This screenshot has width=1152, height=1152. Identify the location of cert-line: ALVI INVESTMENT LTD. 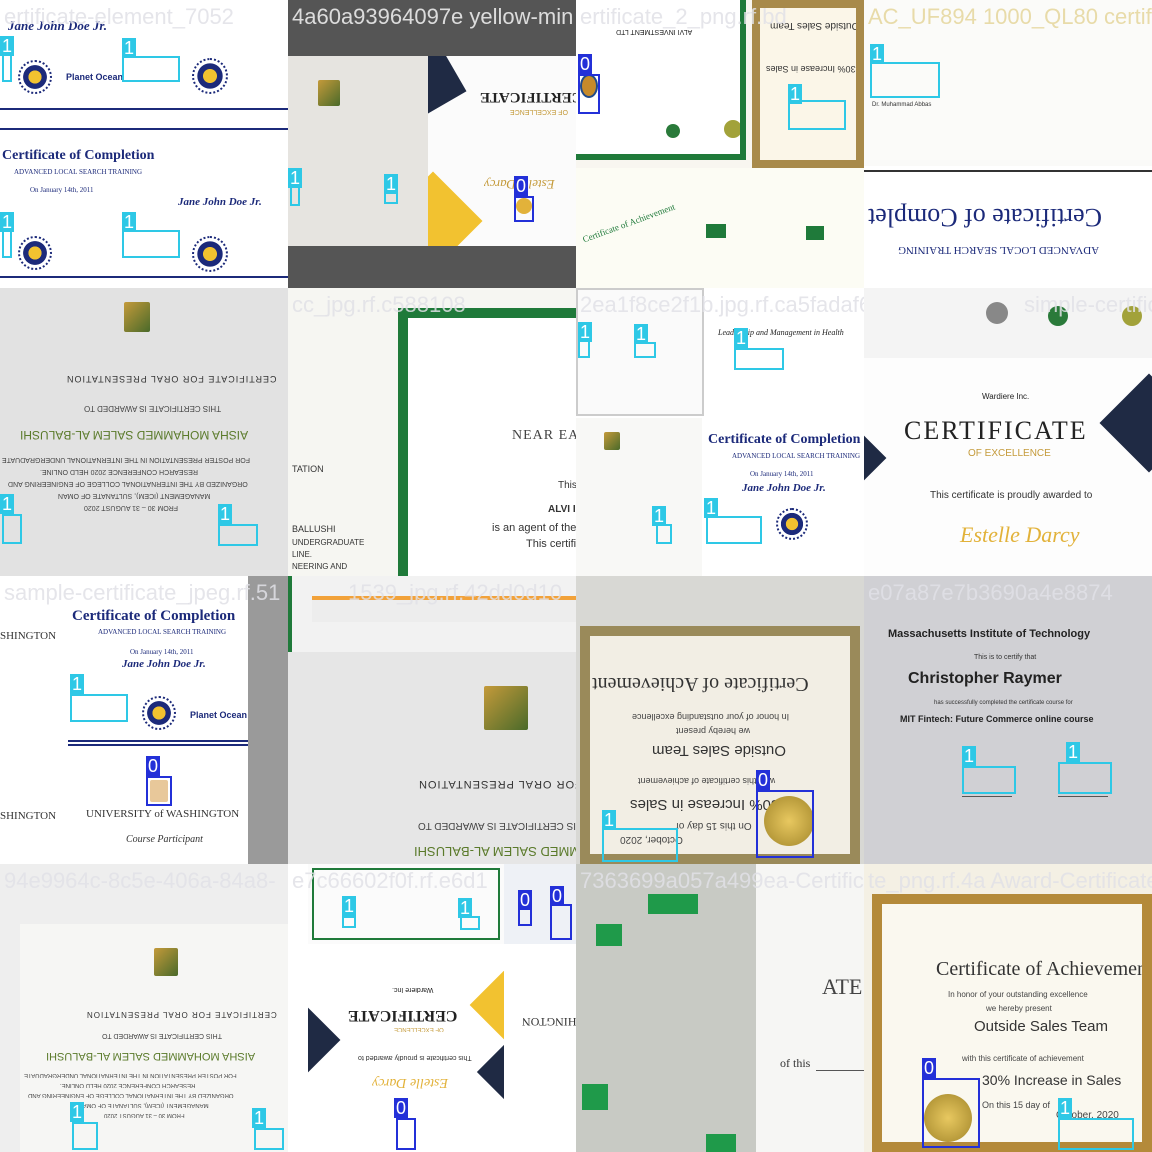
(654, 31).